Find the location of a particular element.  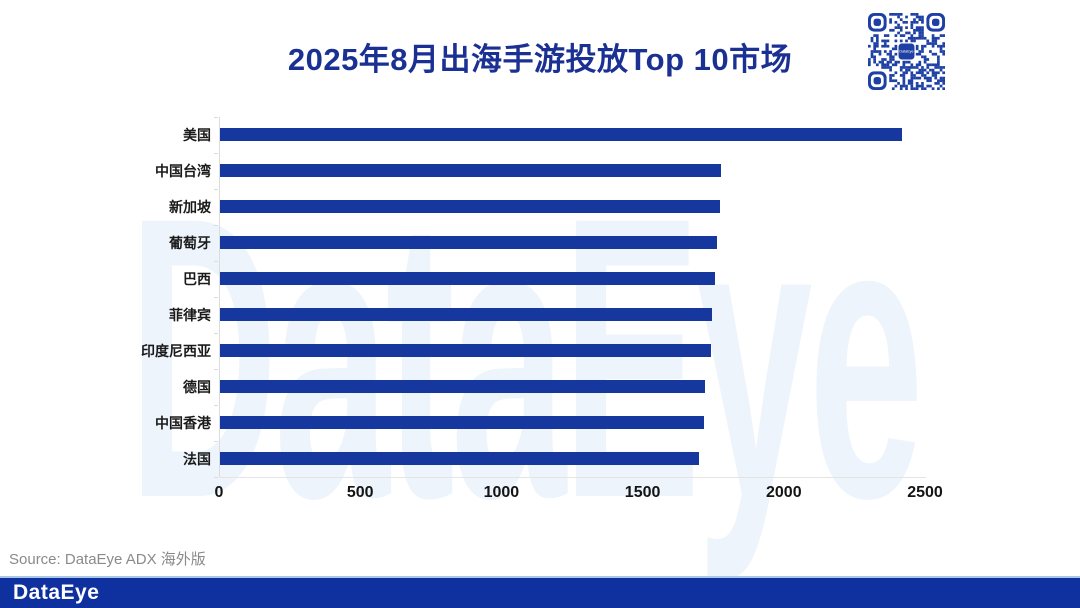

source-note: Source: DataEye ADX 海外版 is located at coordinates (107, 559).